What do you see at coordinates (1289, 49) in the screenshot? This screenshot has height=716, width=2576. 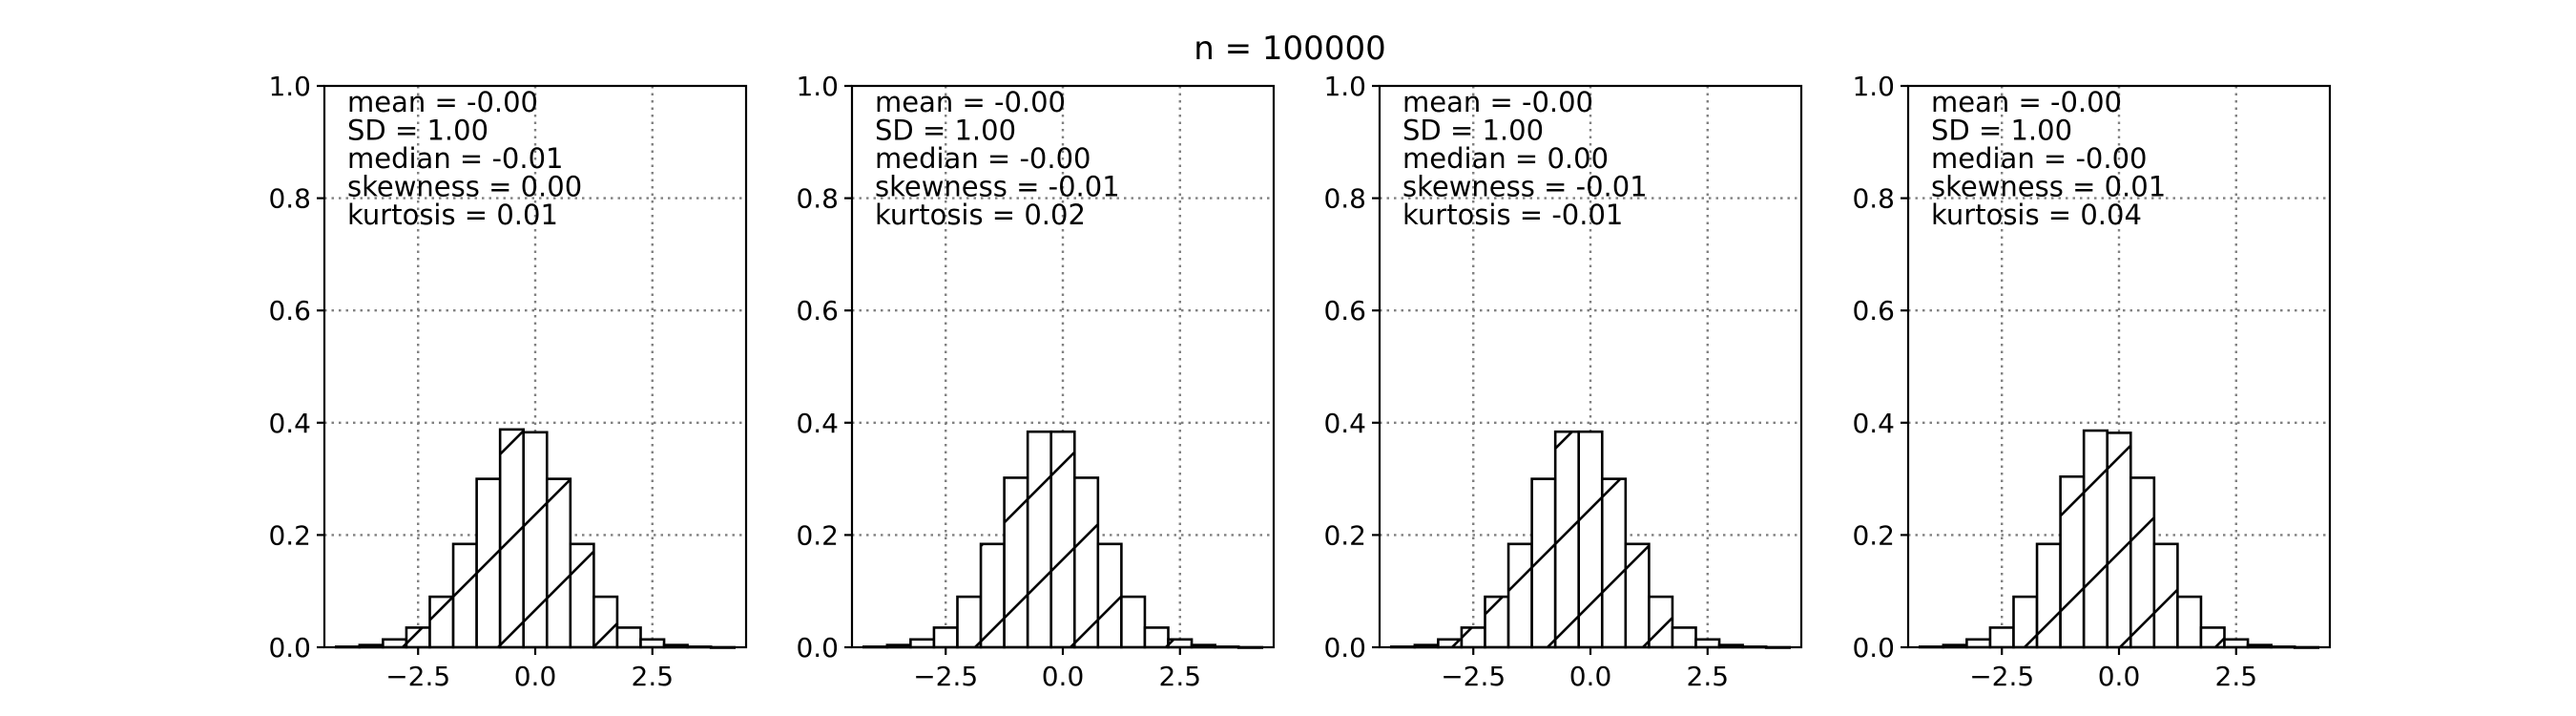 I see `figure-title: n = 100000` at bounding box center [1289, 49].